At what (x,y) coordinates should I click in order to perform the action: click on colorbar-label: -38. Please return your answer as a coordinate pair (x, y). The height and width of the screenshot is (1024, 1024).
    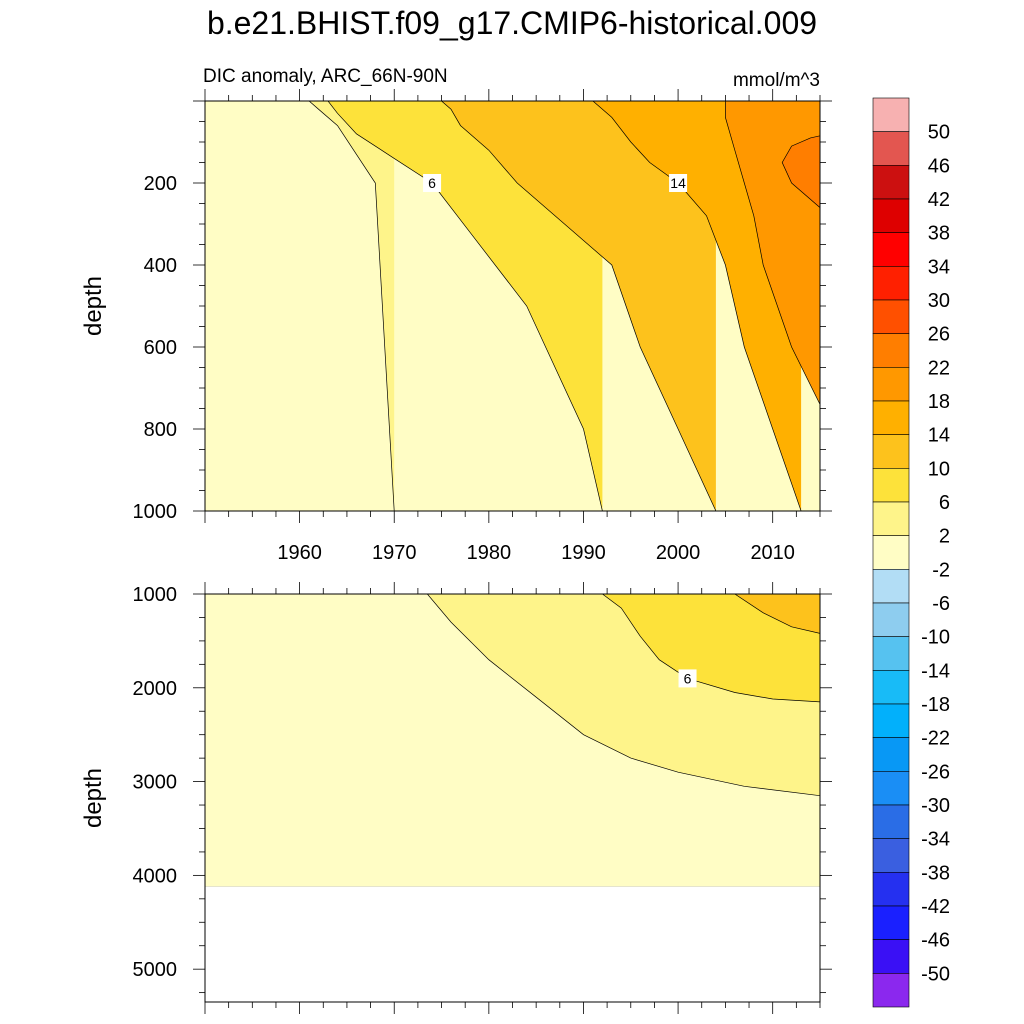
    Looking at the image, I should click on (935, 873).